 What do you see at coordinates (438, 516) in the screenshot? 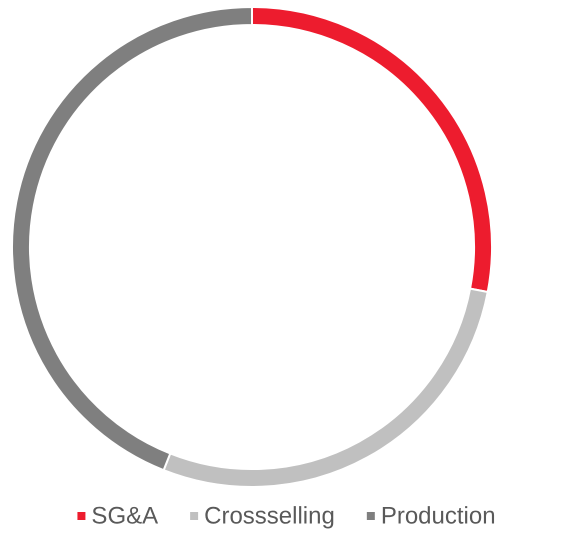
I see `legend-label: Production` at bounding box center [438, 516].